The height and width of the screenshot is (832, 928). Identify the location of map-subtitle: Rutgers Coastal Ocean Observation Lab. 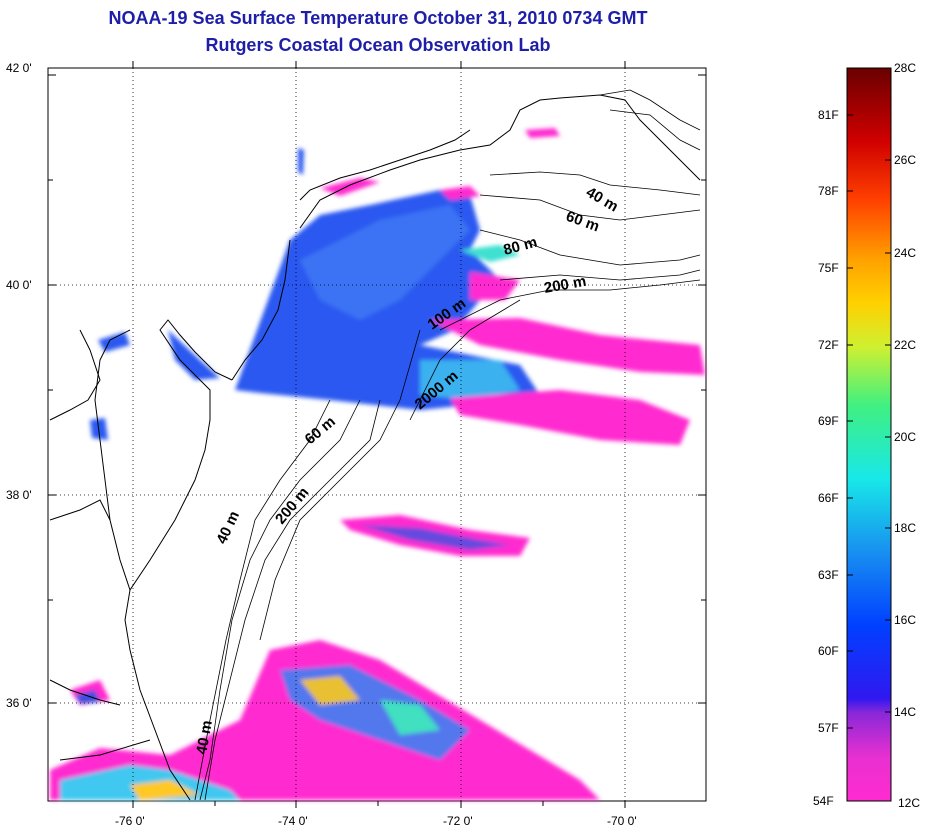
(378, 45).